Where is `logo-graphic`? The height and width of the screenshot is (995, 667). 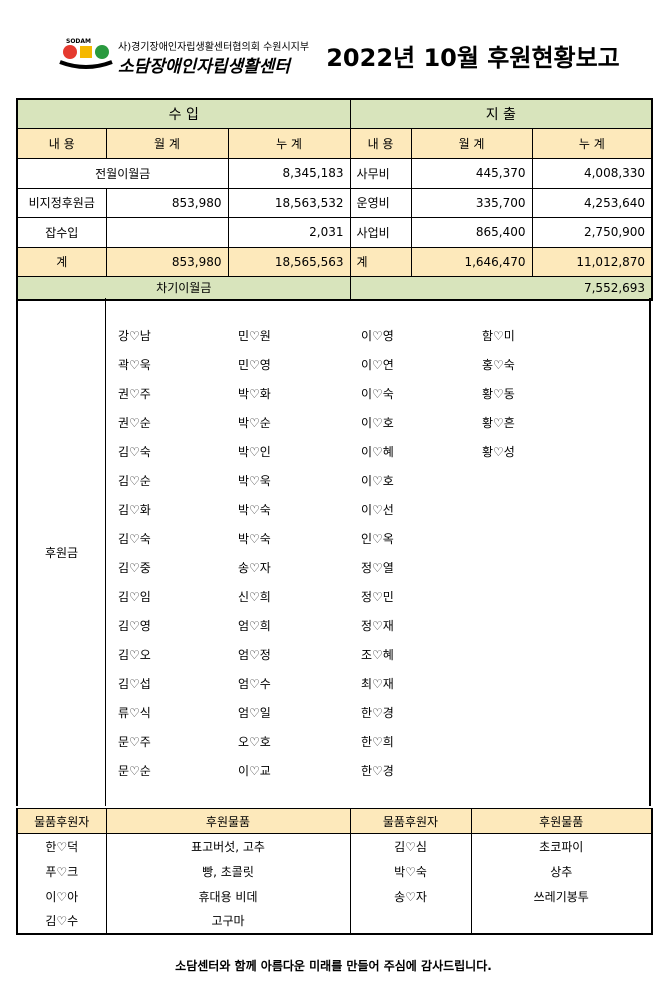
logo-graphic is located at coordinates (86, 57).